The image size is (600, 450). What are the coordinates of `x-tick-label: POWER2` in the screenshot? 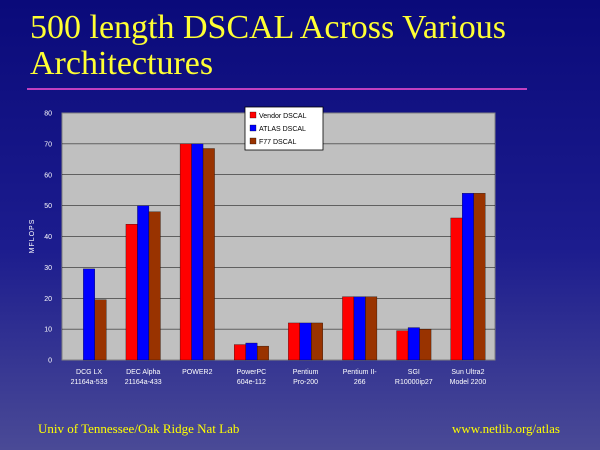 It's located at (197, 372).